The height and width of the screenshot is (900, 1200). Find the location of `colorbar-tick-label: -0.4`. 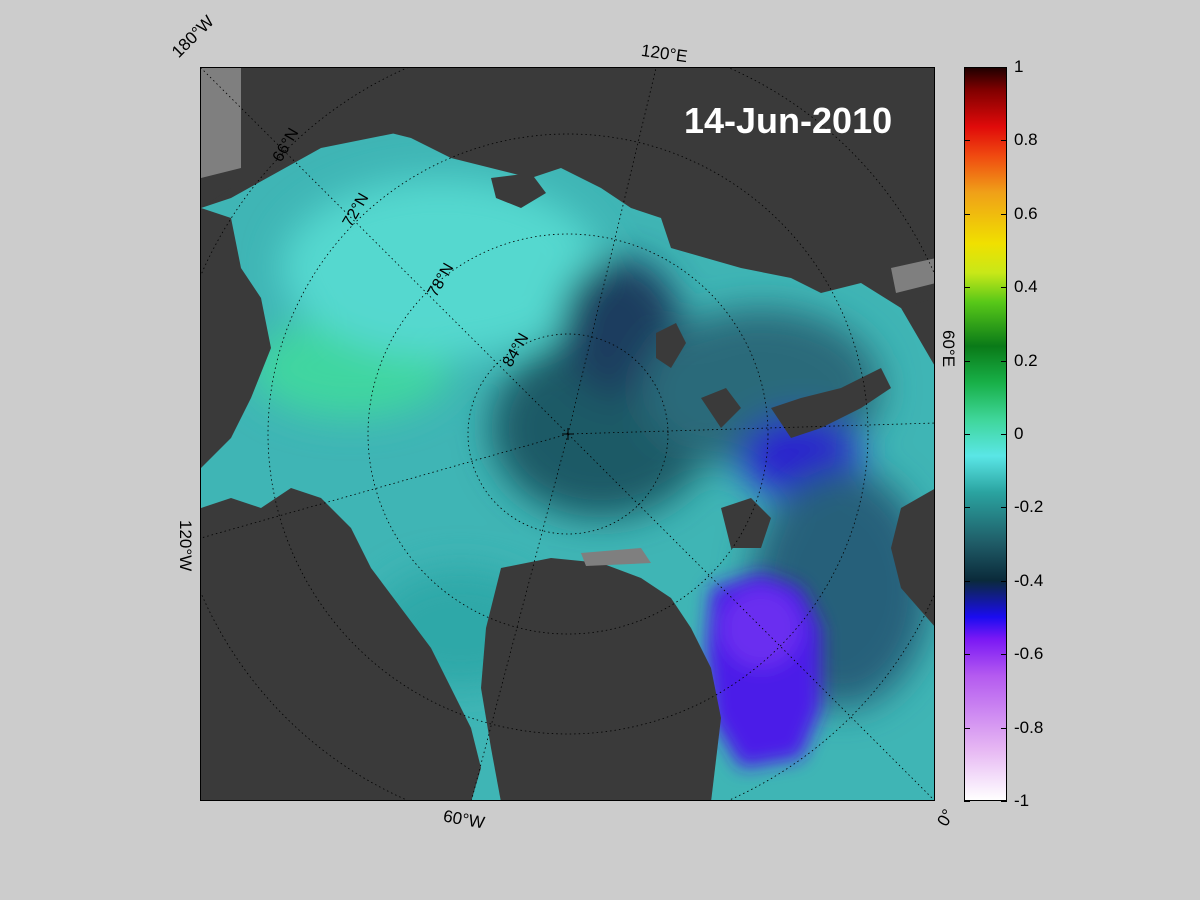

colorbar-tick-label: -0.4 is located at coordinates (1029, 580).